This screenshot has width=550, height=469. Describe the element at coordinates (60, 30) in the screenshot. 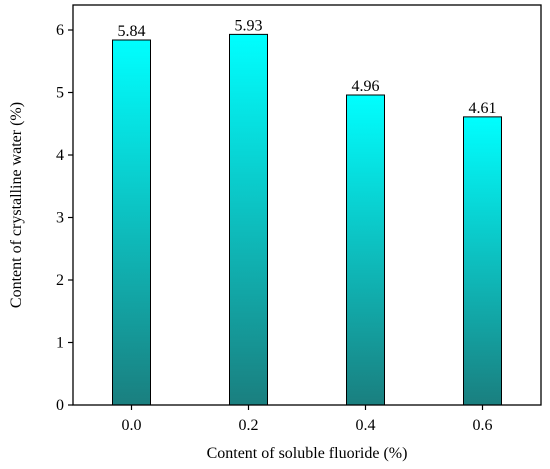

I see `y-tick-label: 6` at that location.